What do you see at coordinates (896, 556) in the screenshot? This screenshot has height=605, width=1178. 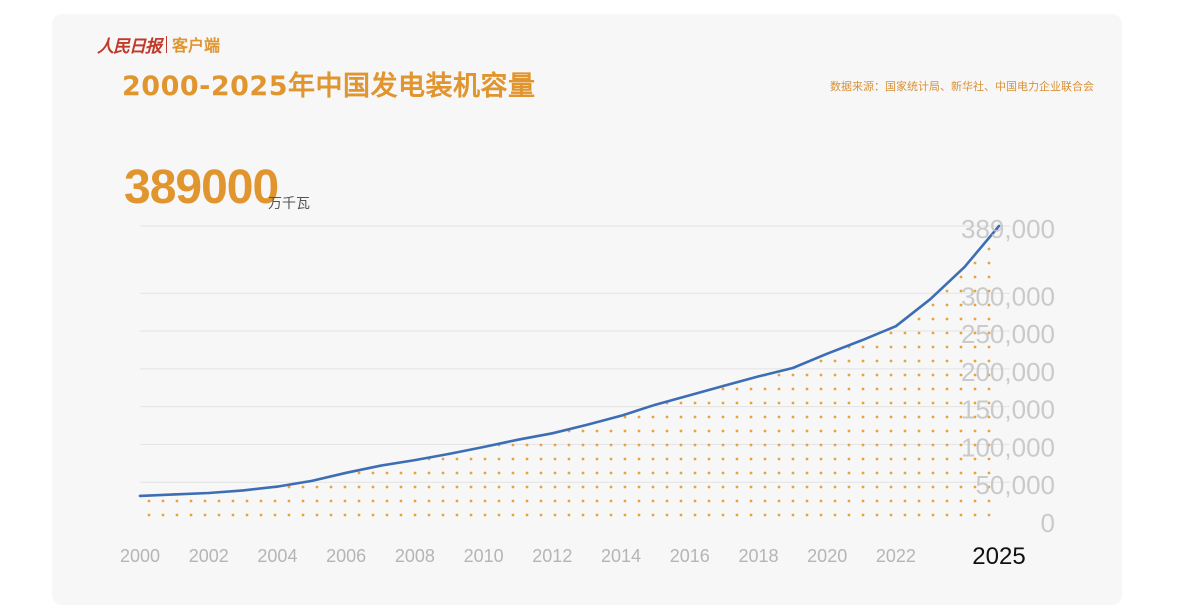 I see `x-tick-label: 2022` at bounding box center [896, 556].